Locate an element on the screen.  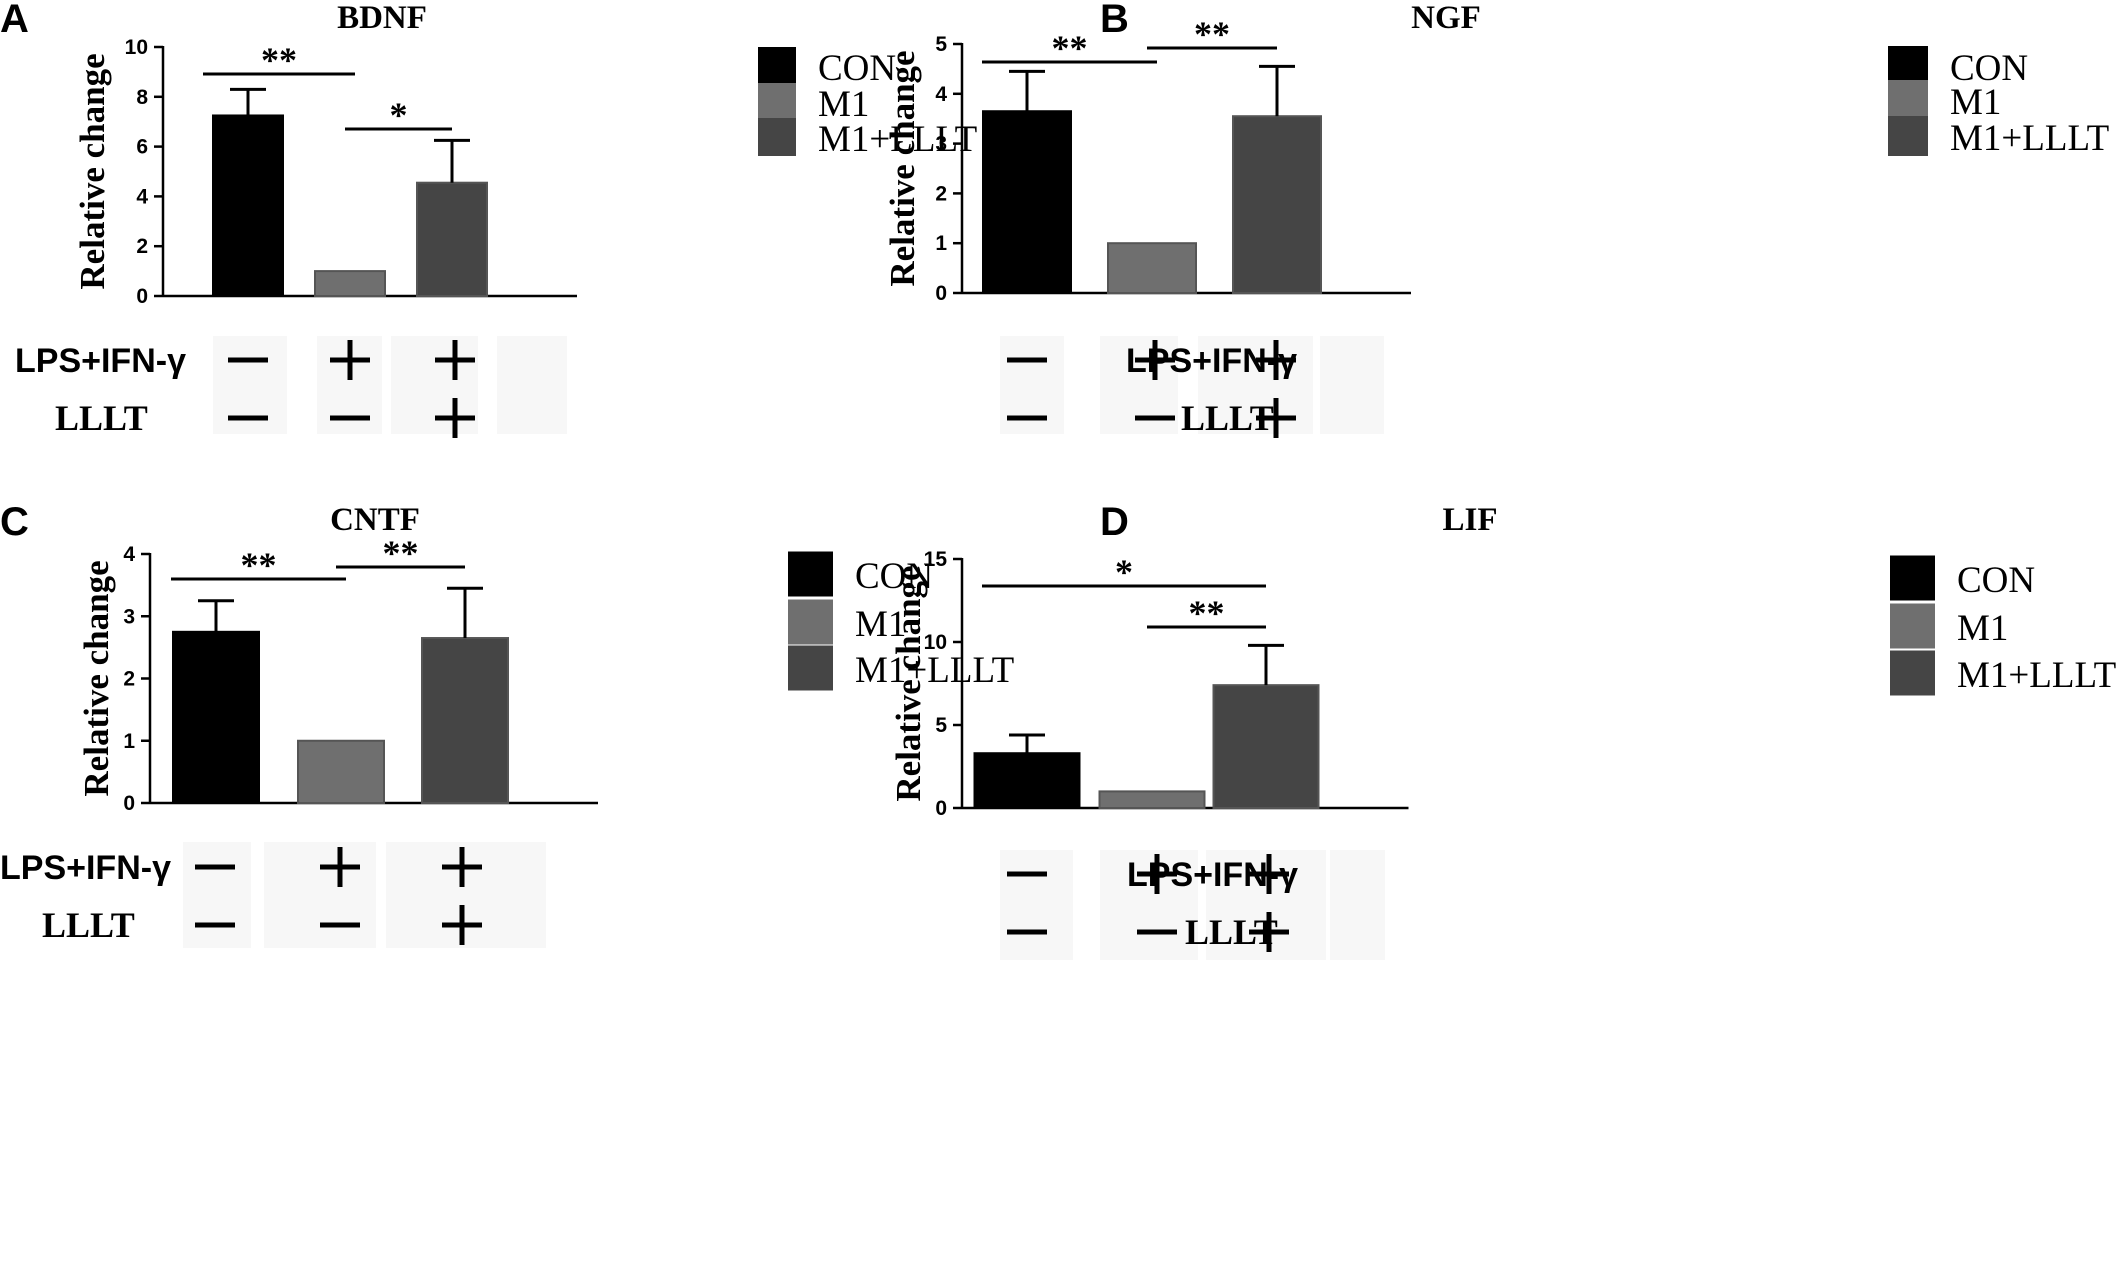
y-tick-label: 8 is located at coordinates (142, 97).